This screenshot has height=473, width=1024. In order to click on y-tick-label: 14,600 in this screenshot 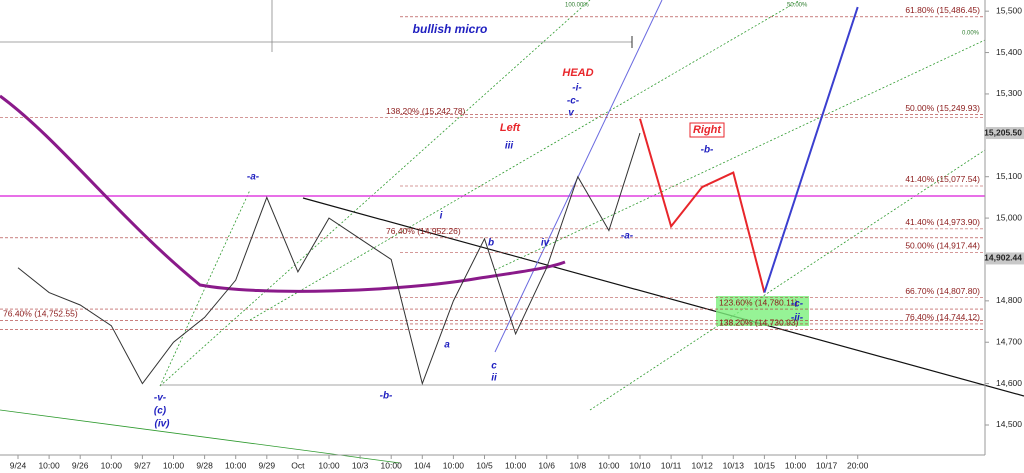, I will do `click(1009, 383)`.